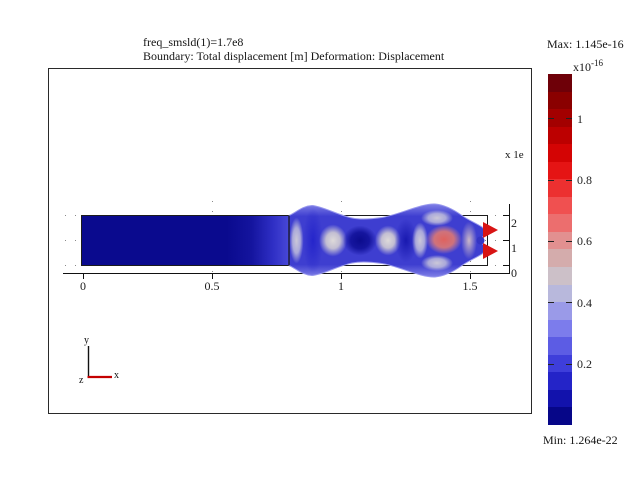  Describe the element at coordinates (514, 273) in the screenshot. I see `y-tick-label: 0` at that location.